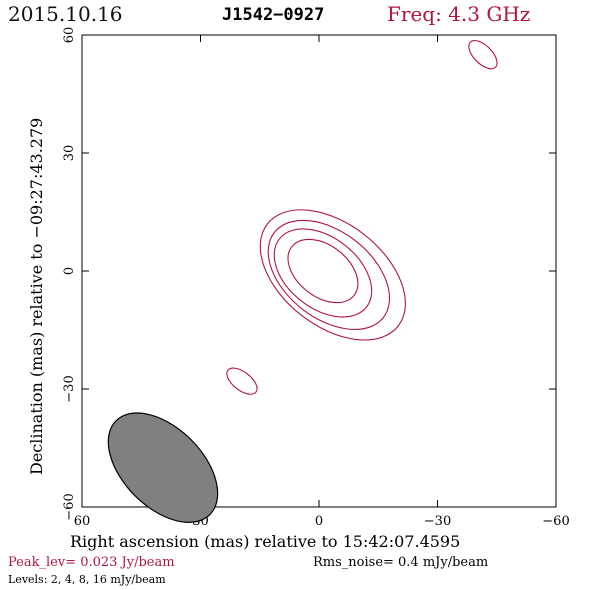  What do you see at coordinates (69, 153) in the screenshot?
I see `y-tick-label: 30` at bounding box center [69, 153].